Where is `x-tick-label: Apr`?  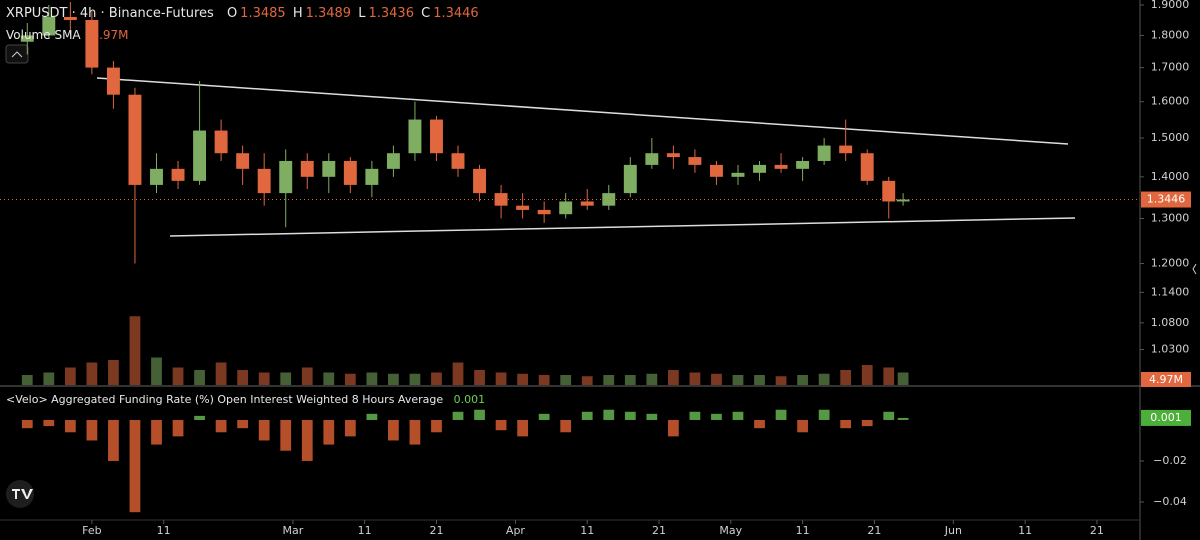
x-tick-label: Apr is located at coordinates (516, 530).